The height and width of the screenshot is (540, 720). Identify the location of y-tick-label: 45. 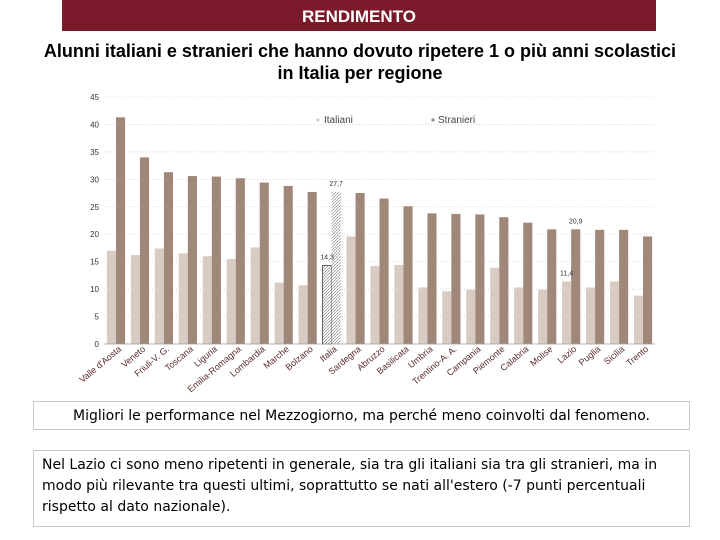
(94, 97).